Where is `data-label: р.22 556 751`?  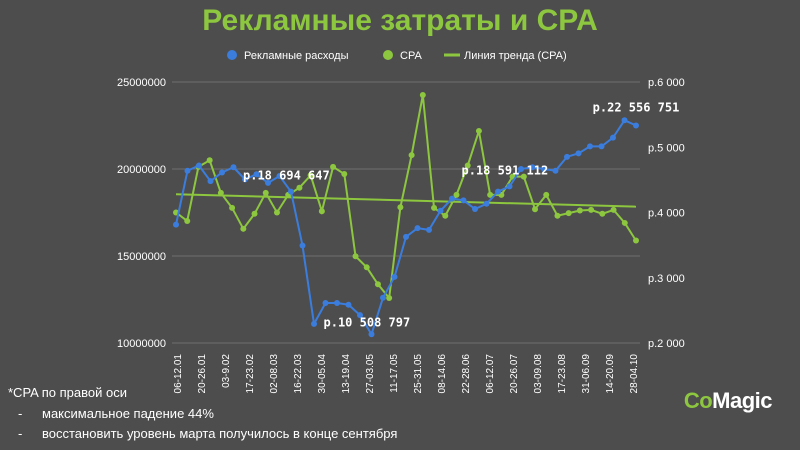
data-label: р.22 556 751 is located at coordinates (636, 108).